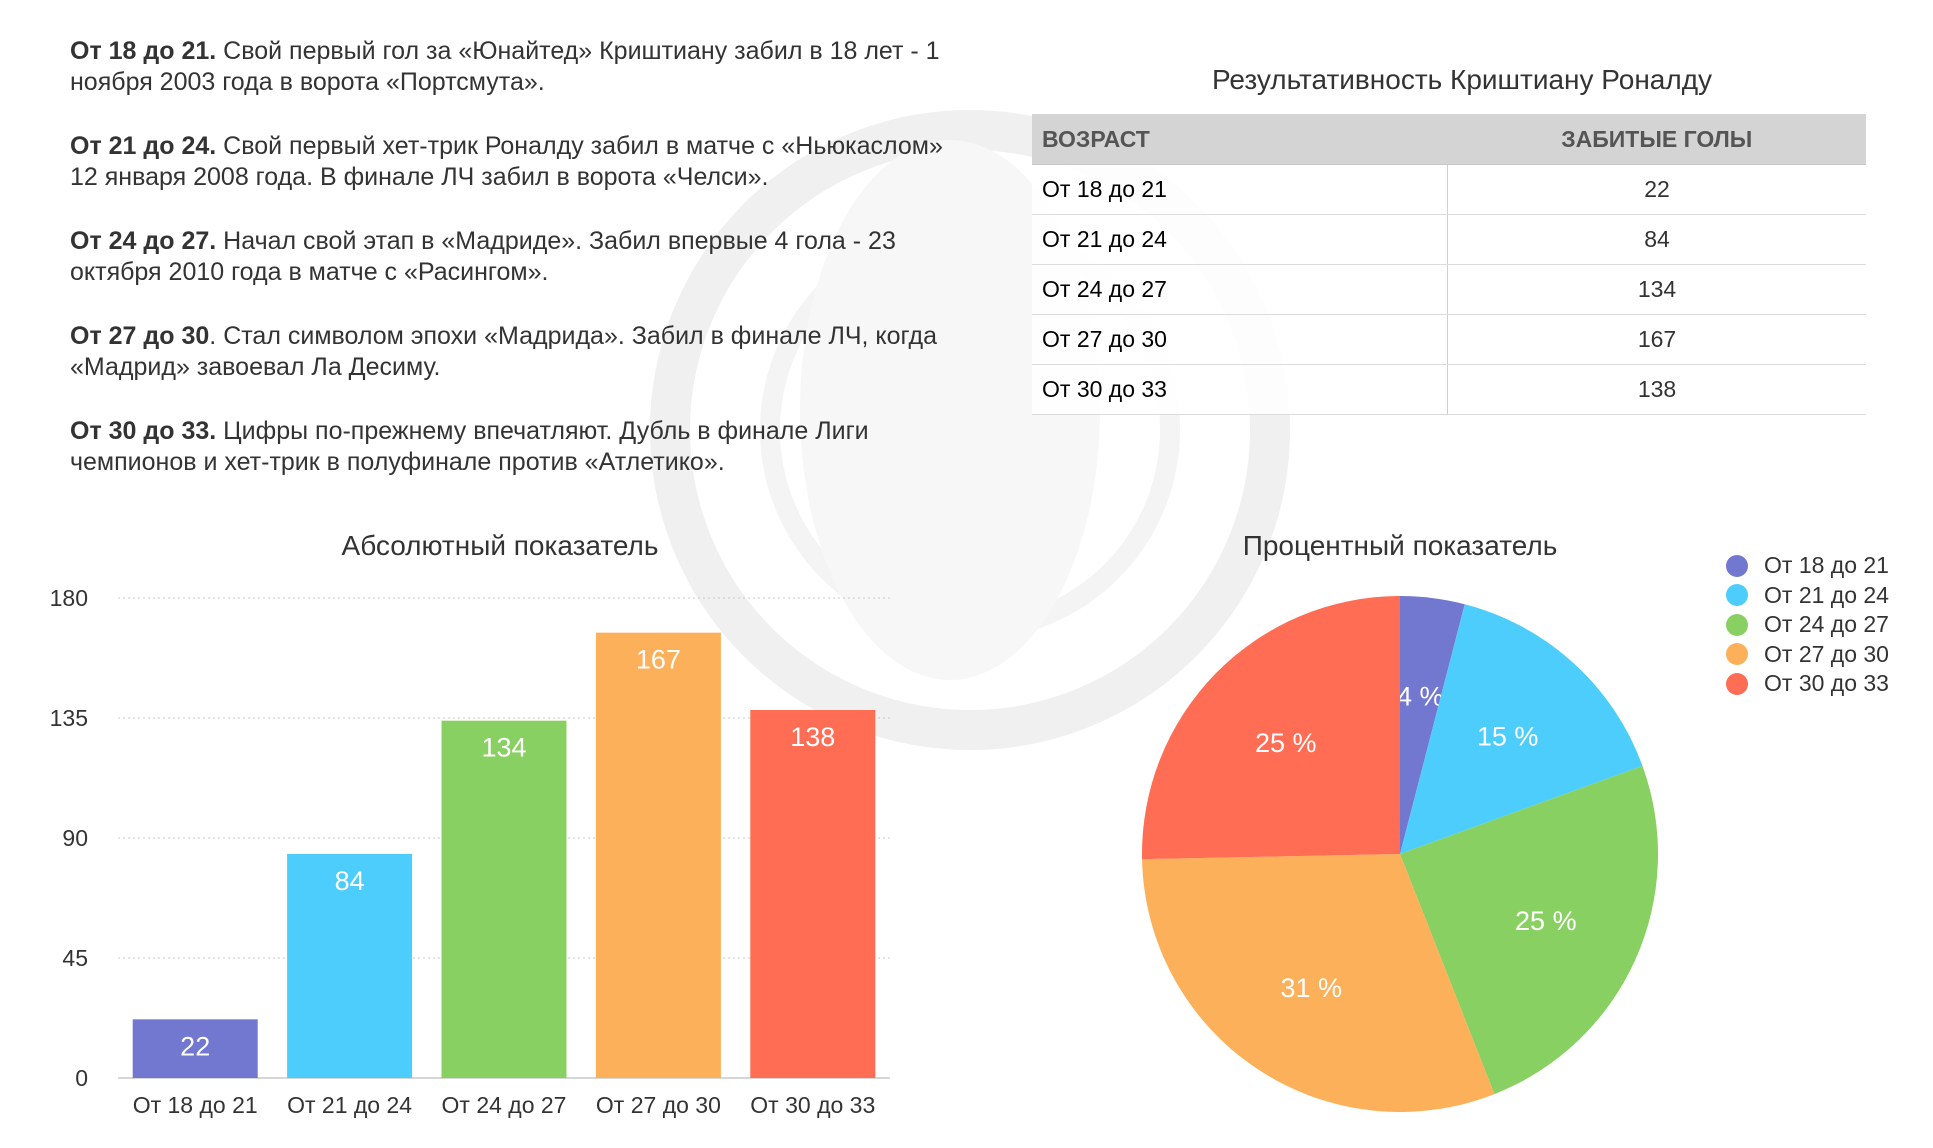  What do you see at coordinates (140, 336) in the screenshot?
I see `story-lead: От 27 до 30` at bounding box center [140, 336].